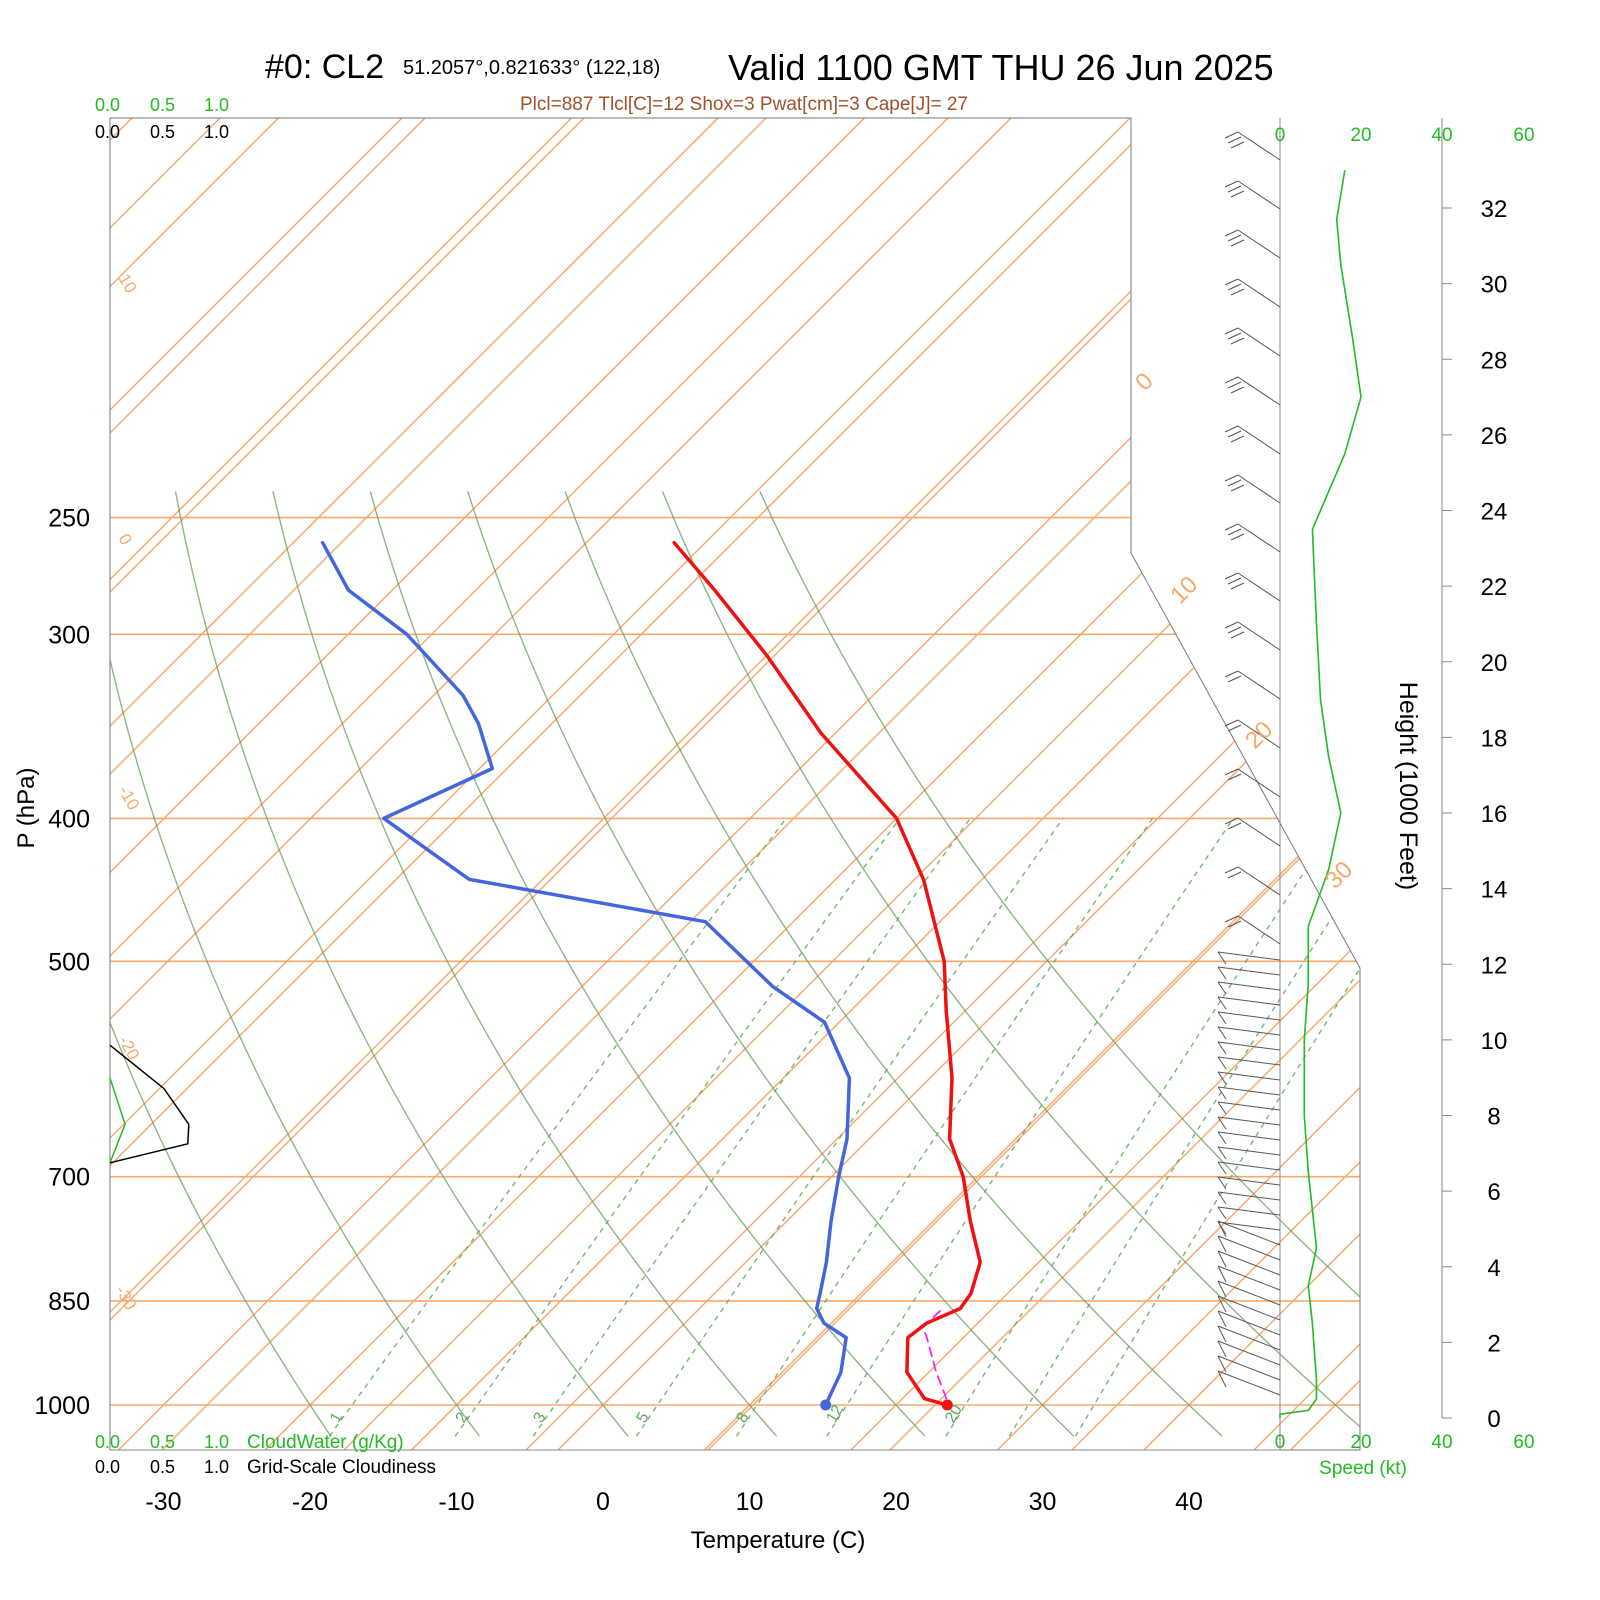 This screenshot has width=1600, height=1600. What do you see at coordinates (162, 1442) in the screenshot?
I see `cloudwater-tick-1-bottom: 0.5` at bounding box center [162, 1442].